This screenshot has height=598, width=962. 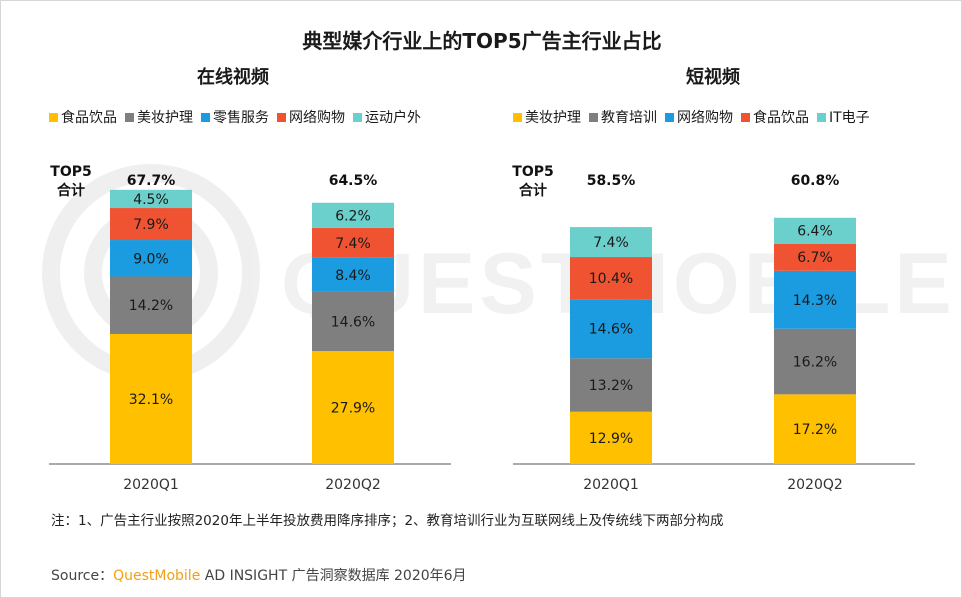 I want to click on legend-item: 运动户外, so click(x=387, y=117).